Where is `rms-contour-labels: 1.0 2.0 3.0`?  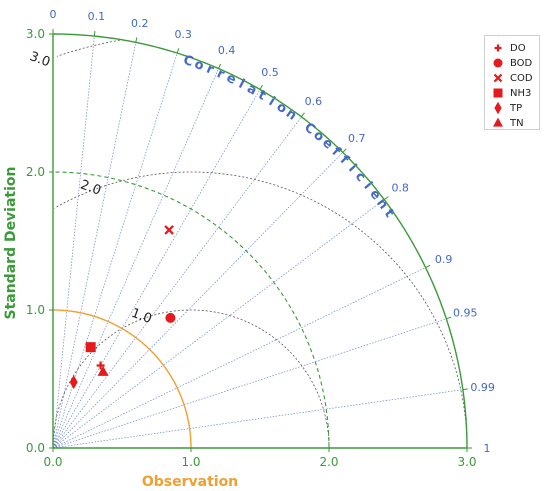
rms-contour-labels: 1.0 2.0 3.0 is located at coordinates (91, 188).